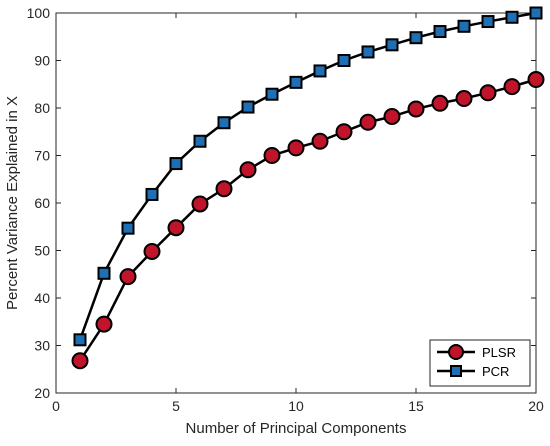 Image resolution: width=550 pixels, height=446 pixels. Describe the element at coordinates (296, 406) in the screenshot. I see `x-tick-label: 10` at that location.